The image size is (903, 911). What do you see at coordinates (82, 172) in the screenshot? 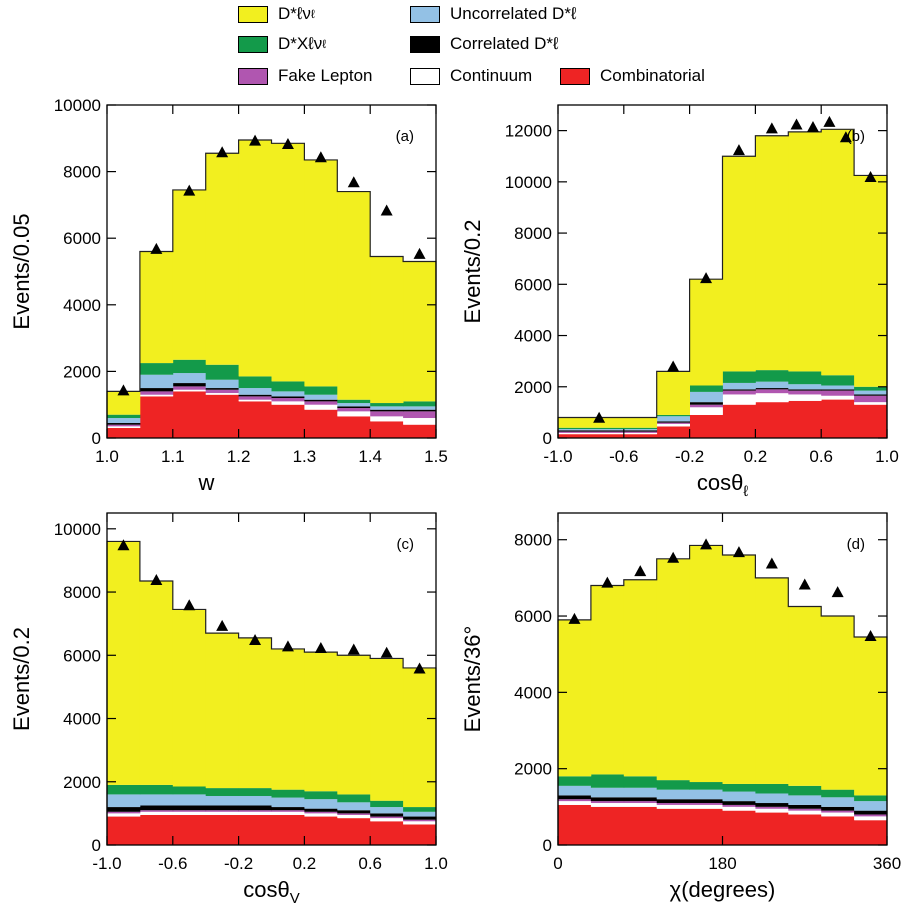
I see `y-tick-label: 8000` at bounding box center [82, 172].